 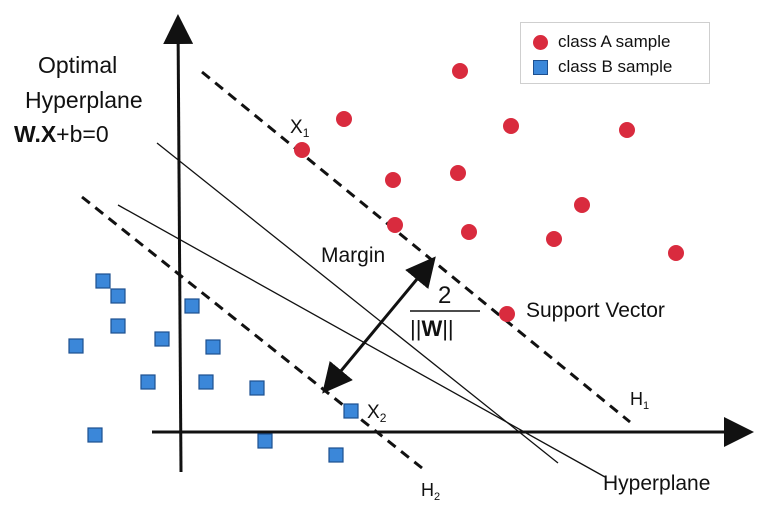 I want to click on equation-rest: +b=0, so click(x=82, y=134).